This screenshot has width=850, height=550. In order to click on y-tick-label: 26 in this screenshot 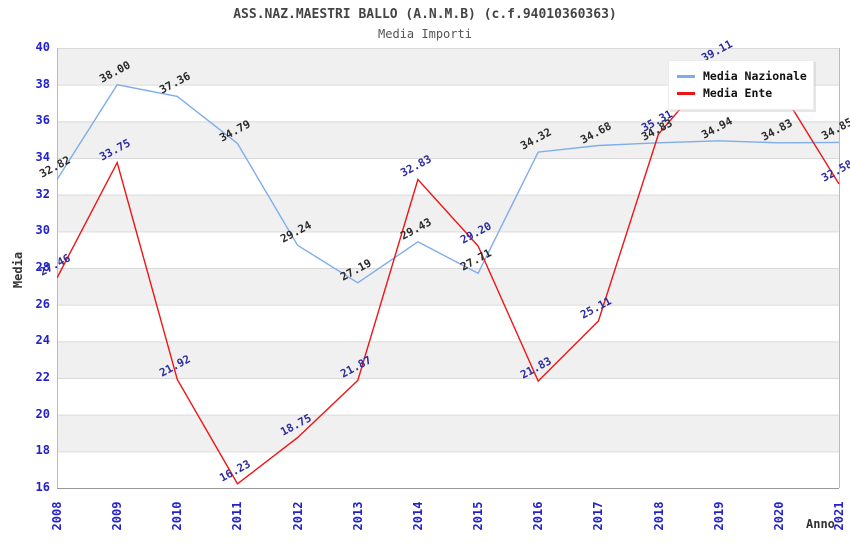, I will do `click(42, 303)`.